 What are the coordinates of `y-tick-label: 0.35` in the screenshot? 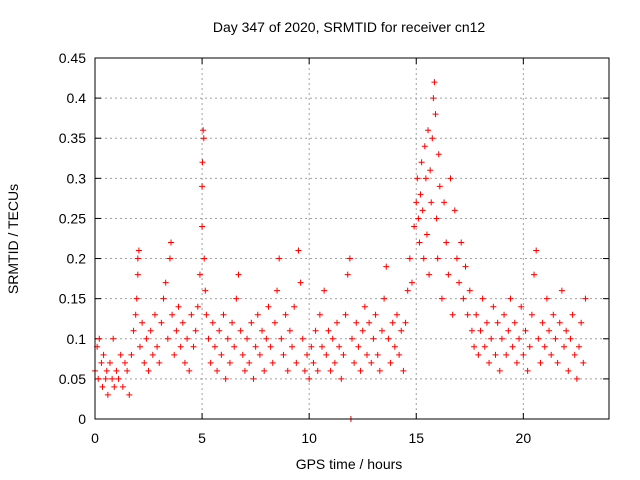 It's located at (72, 138).